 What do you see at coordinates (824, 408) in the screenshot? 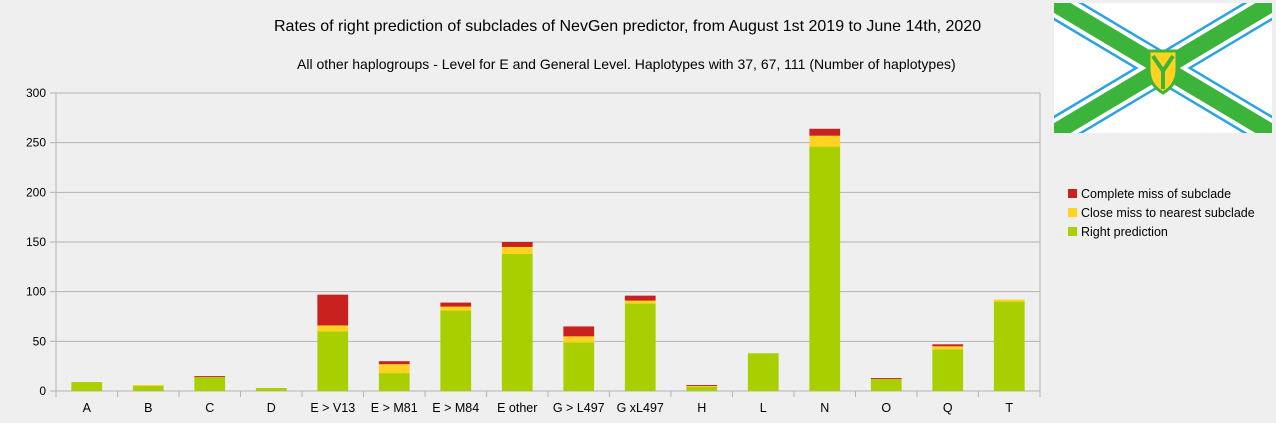
I see `x-tick-label: N` at bounding box center [824, 408].